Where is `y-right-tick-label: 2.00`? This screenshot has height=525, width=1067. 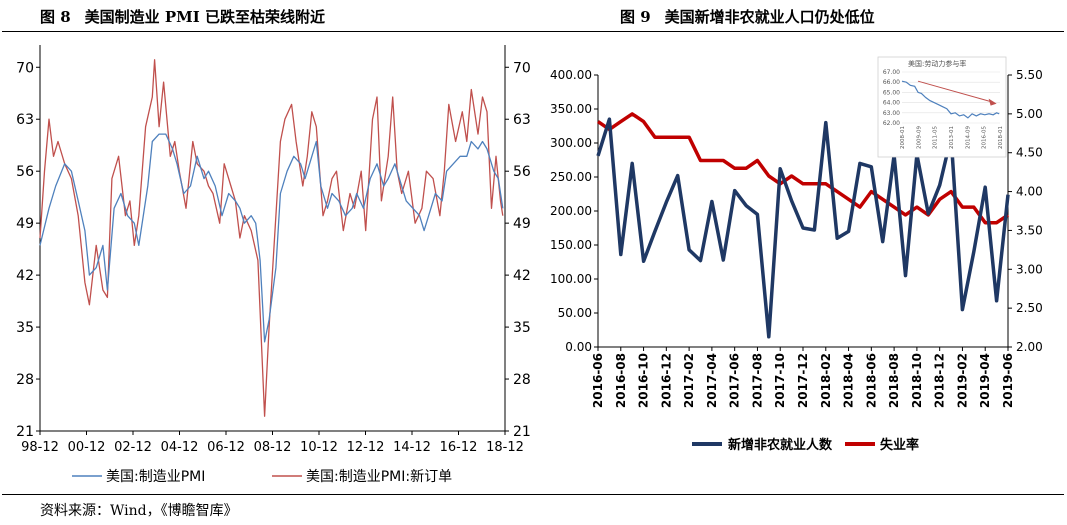
y-right-tick-label: 2.00 is located at coordinates (1029, 347).